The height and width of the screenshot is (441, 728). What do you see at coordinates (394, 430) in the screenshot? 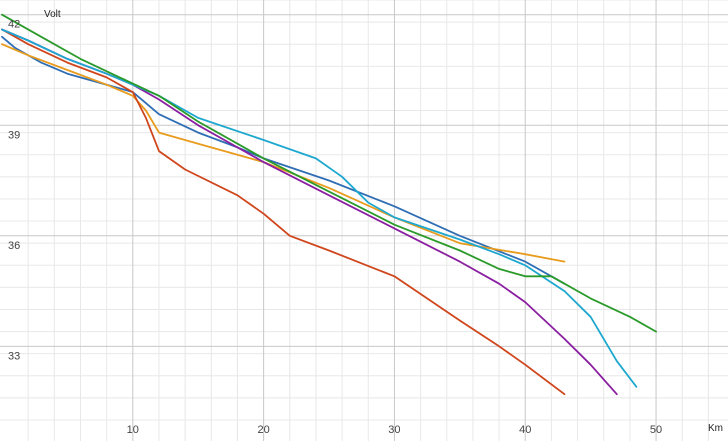
I see `x-tick-label: 30` at bounding box center [394, 430].